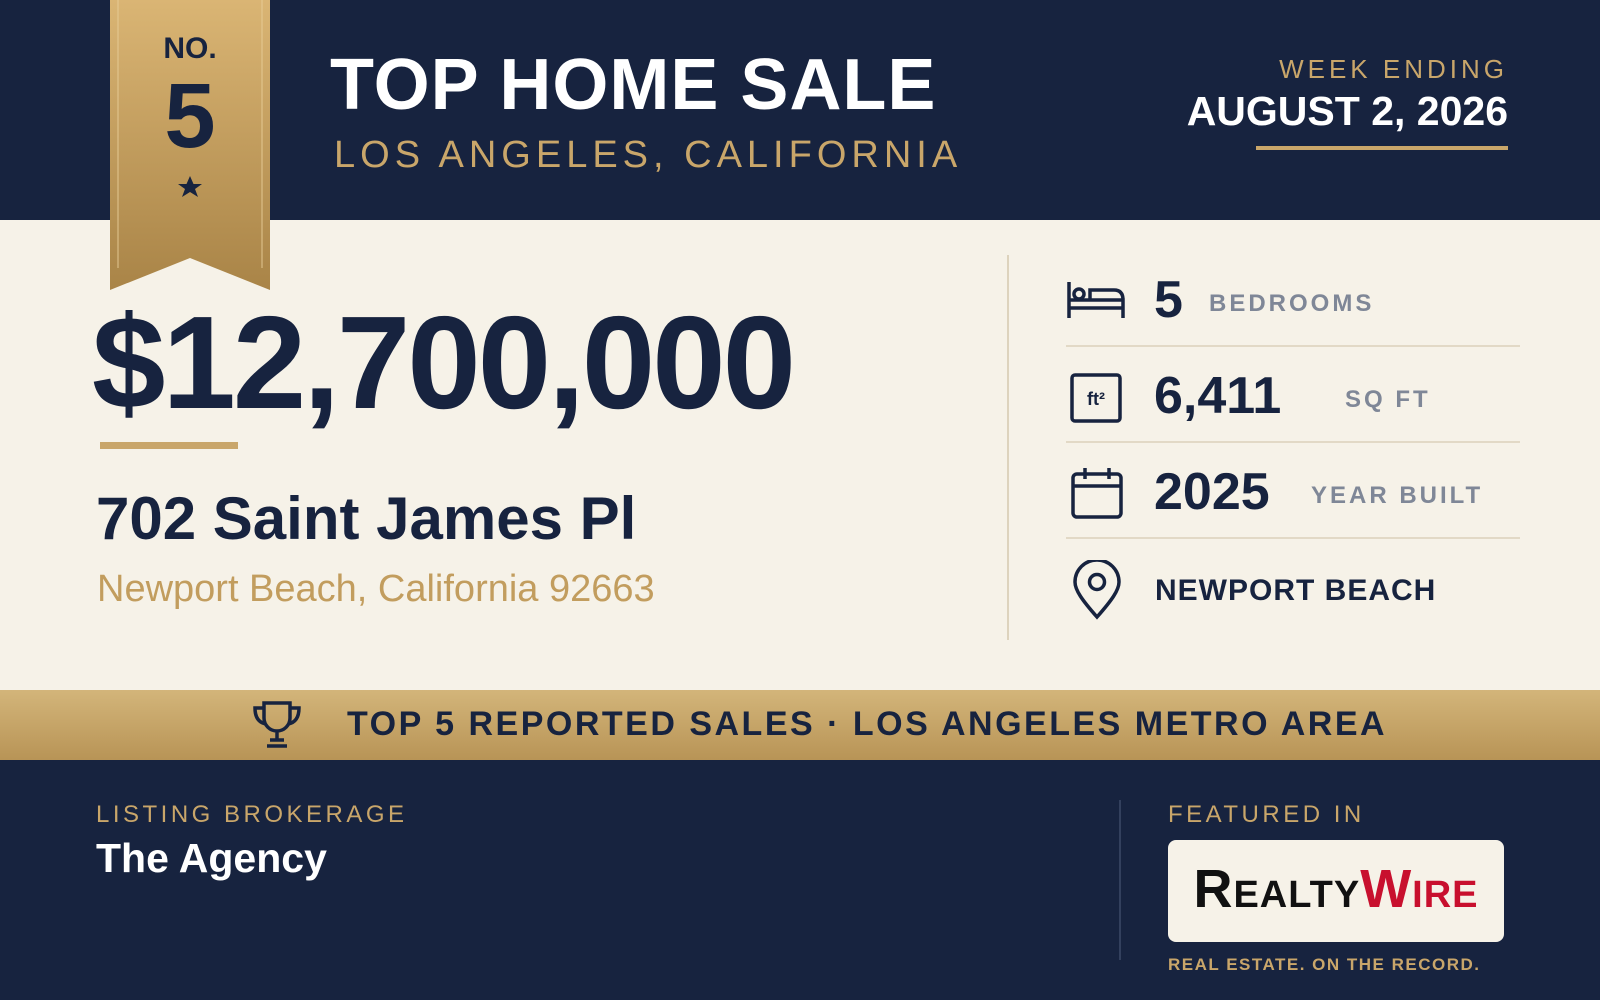 The height and width of the screenshot is (1000, 1600). I want to click on city: Newport Beach, California 92663, so click(376, 589).